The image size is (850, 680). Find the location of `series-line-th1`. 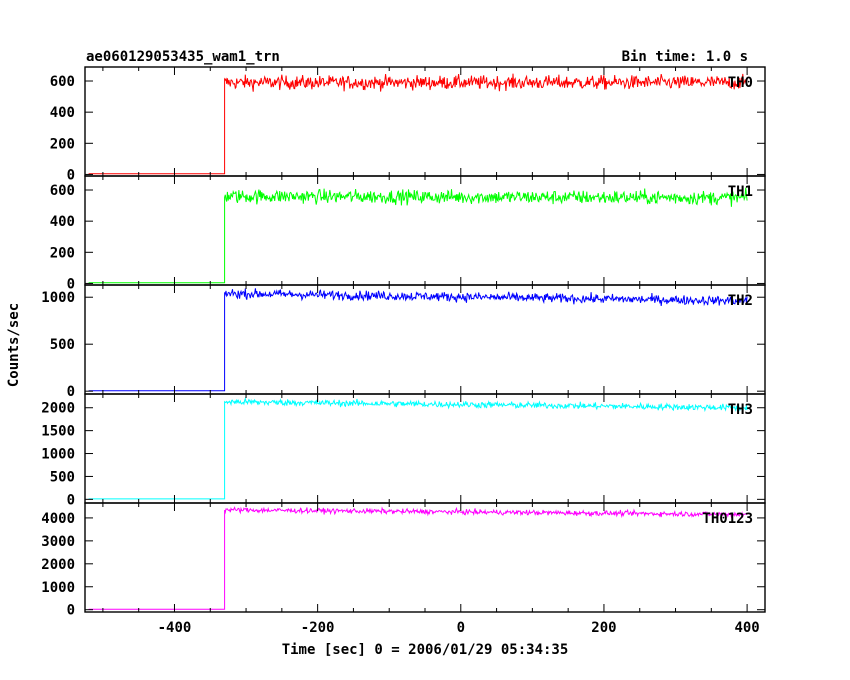

series-line-th1 is located at coordinates (418, 235).